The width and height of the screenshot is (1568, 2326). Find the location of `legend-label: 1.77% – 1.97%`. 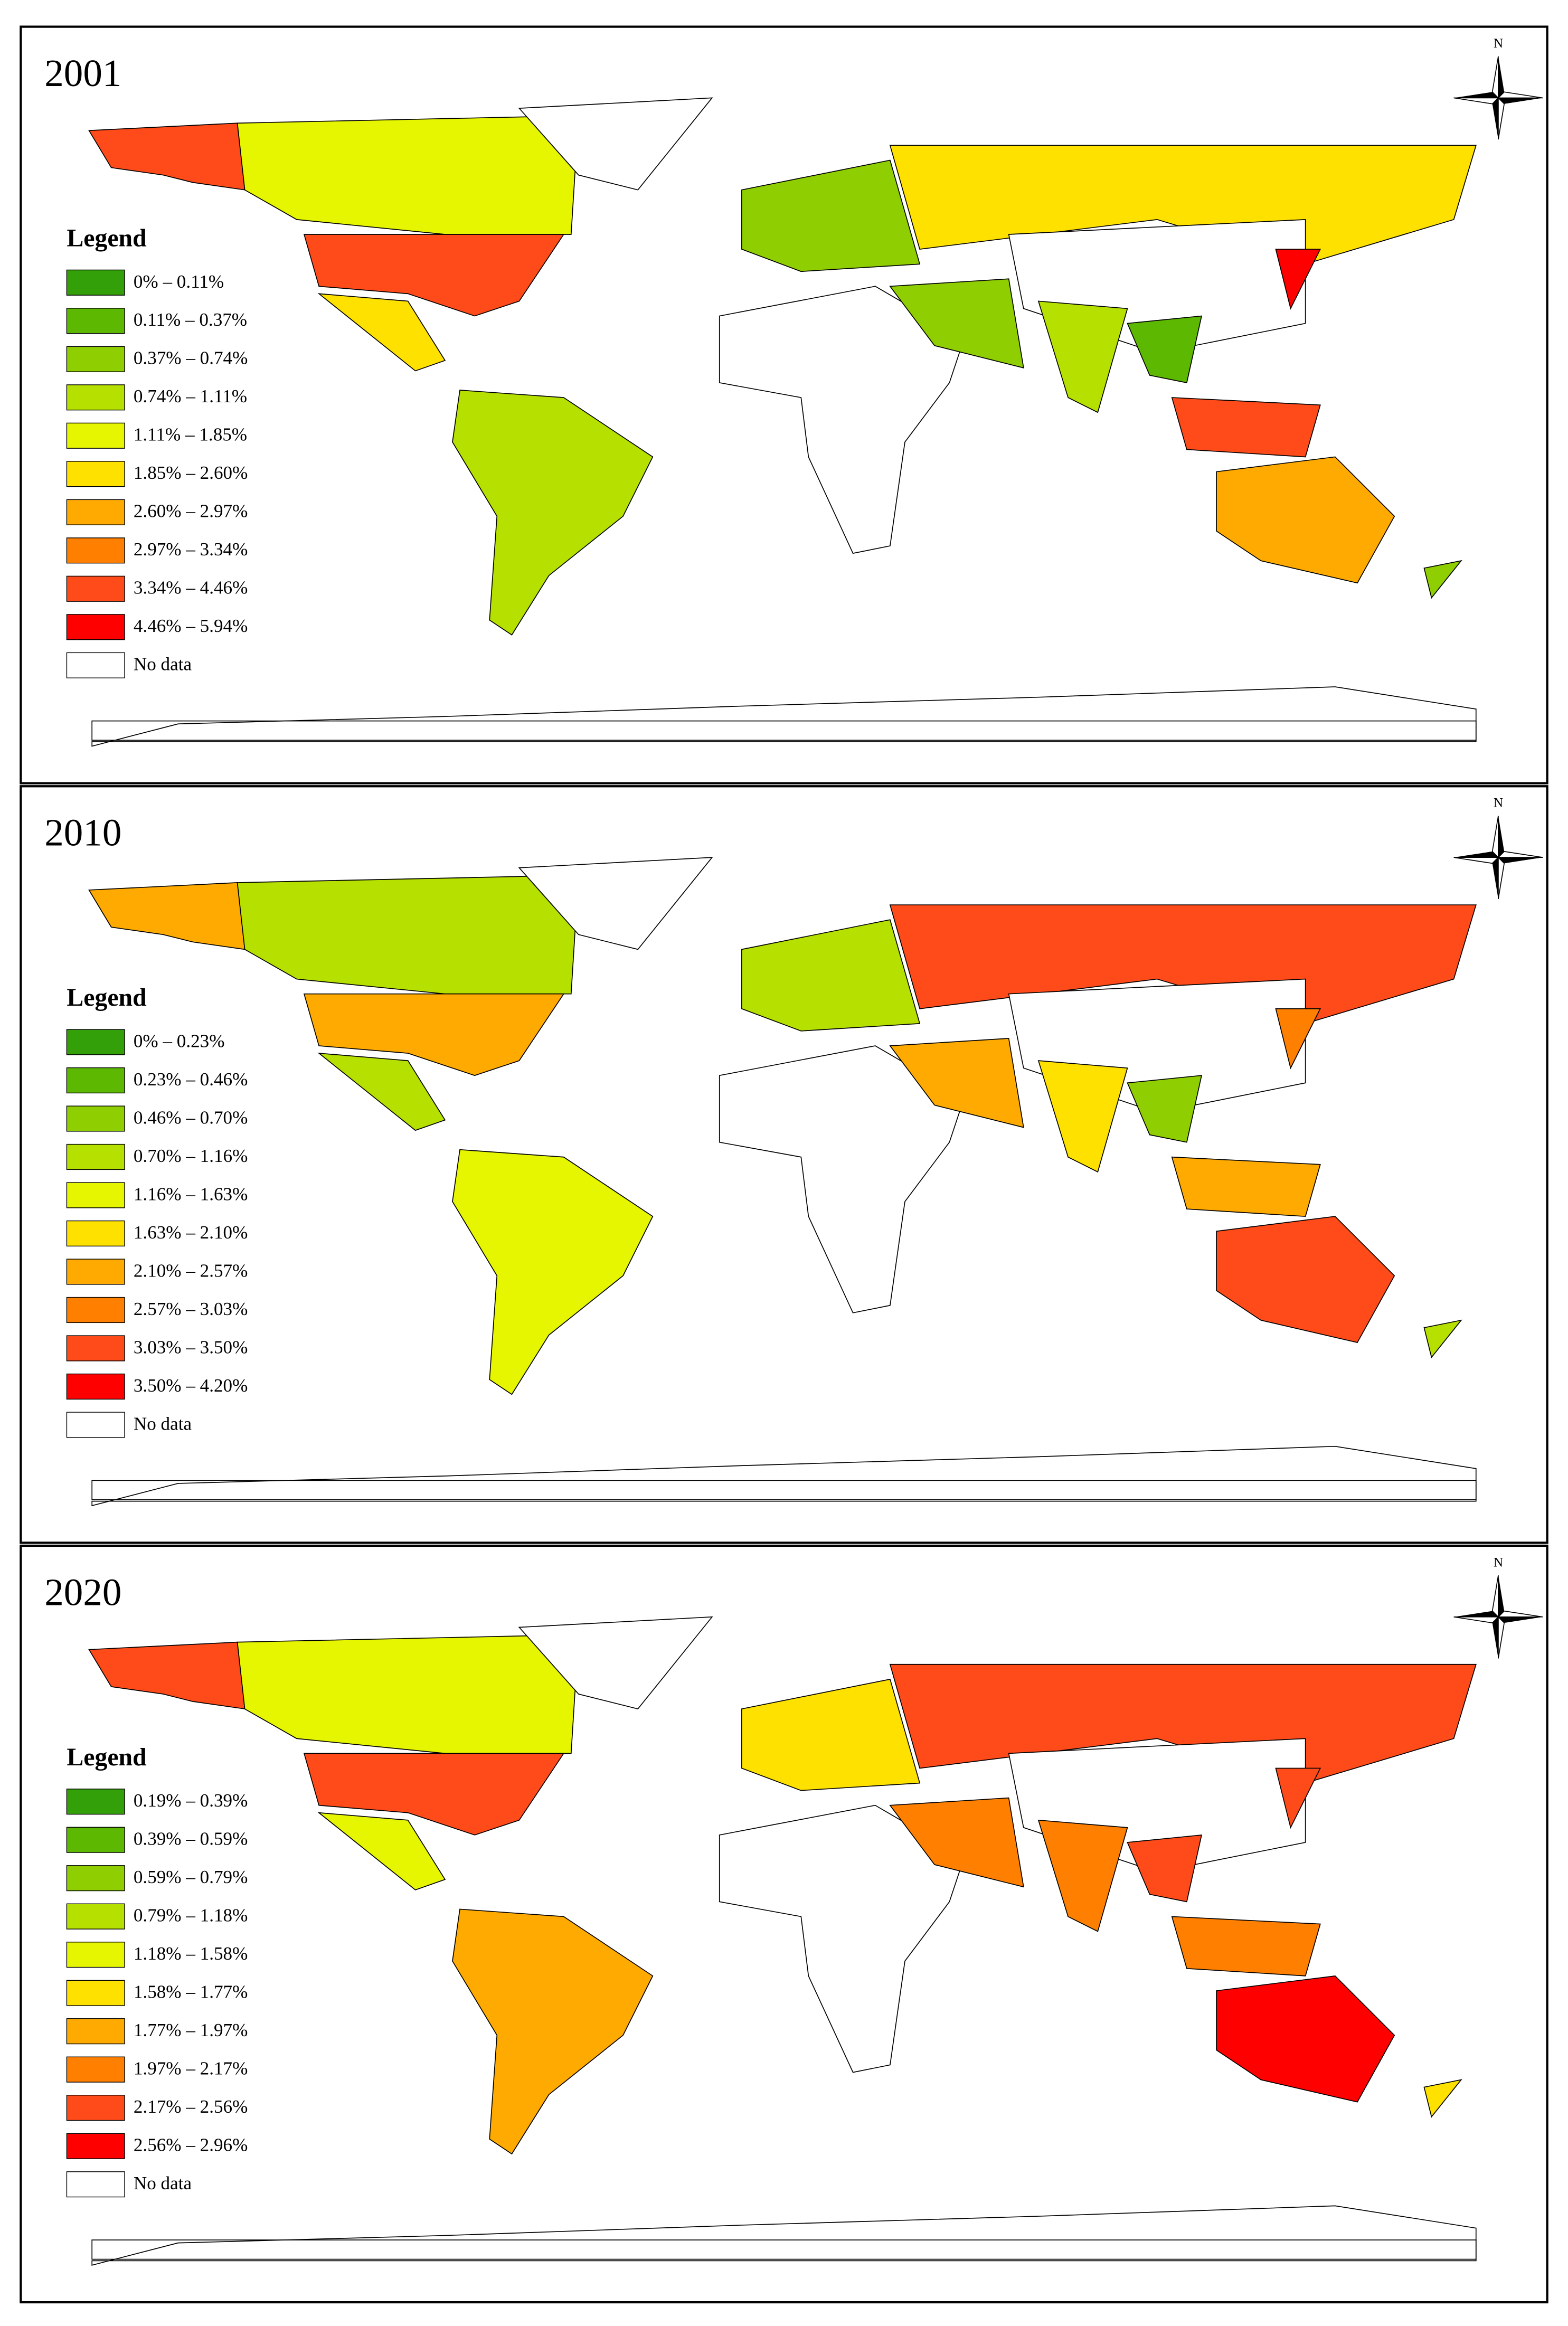

legend-label: 1.77% – 1.97% is located at coordinates (191, 2030).